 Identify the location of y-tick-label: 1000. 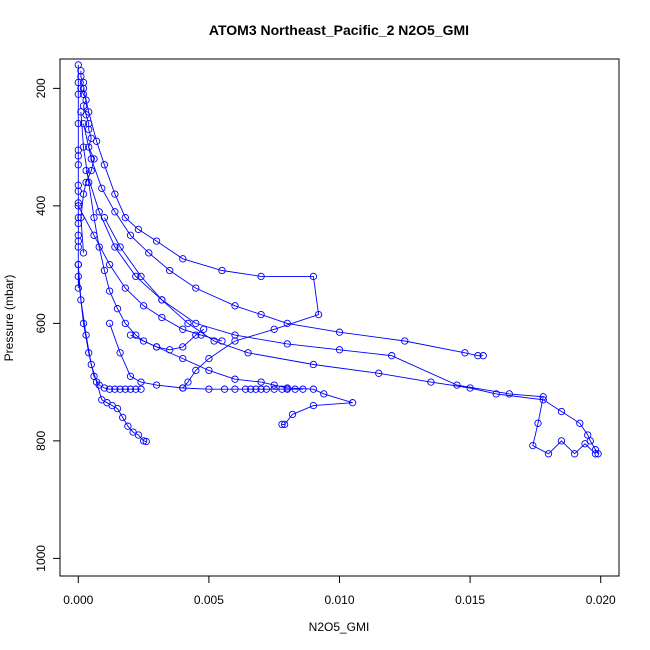
(41, 558).